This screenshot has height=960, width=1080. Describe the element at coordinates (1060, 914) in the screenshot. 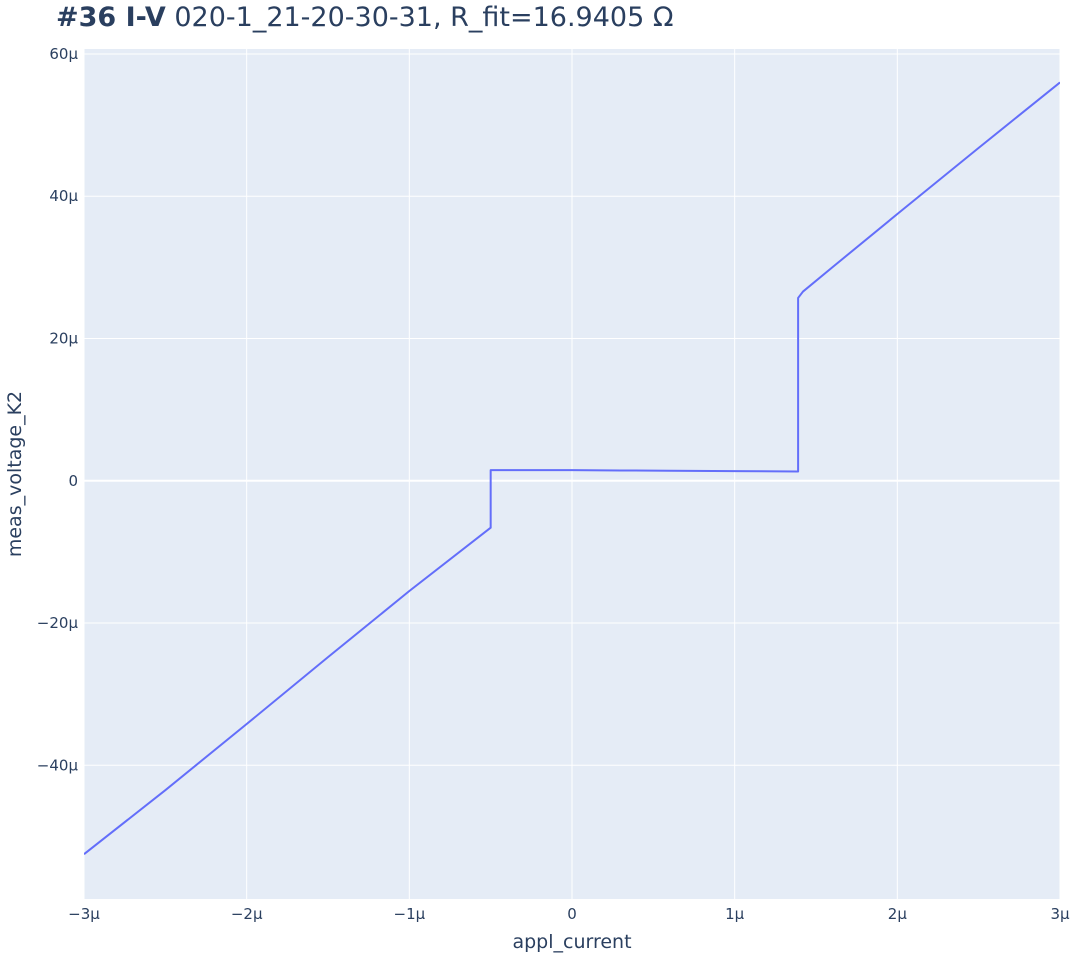

I see `x-tick-label: 3μ` at that location.